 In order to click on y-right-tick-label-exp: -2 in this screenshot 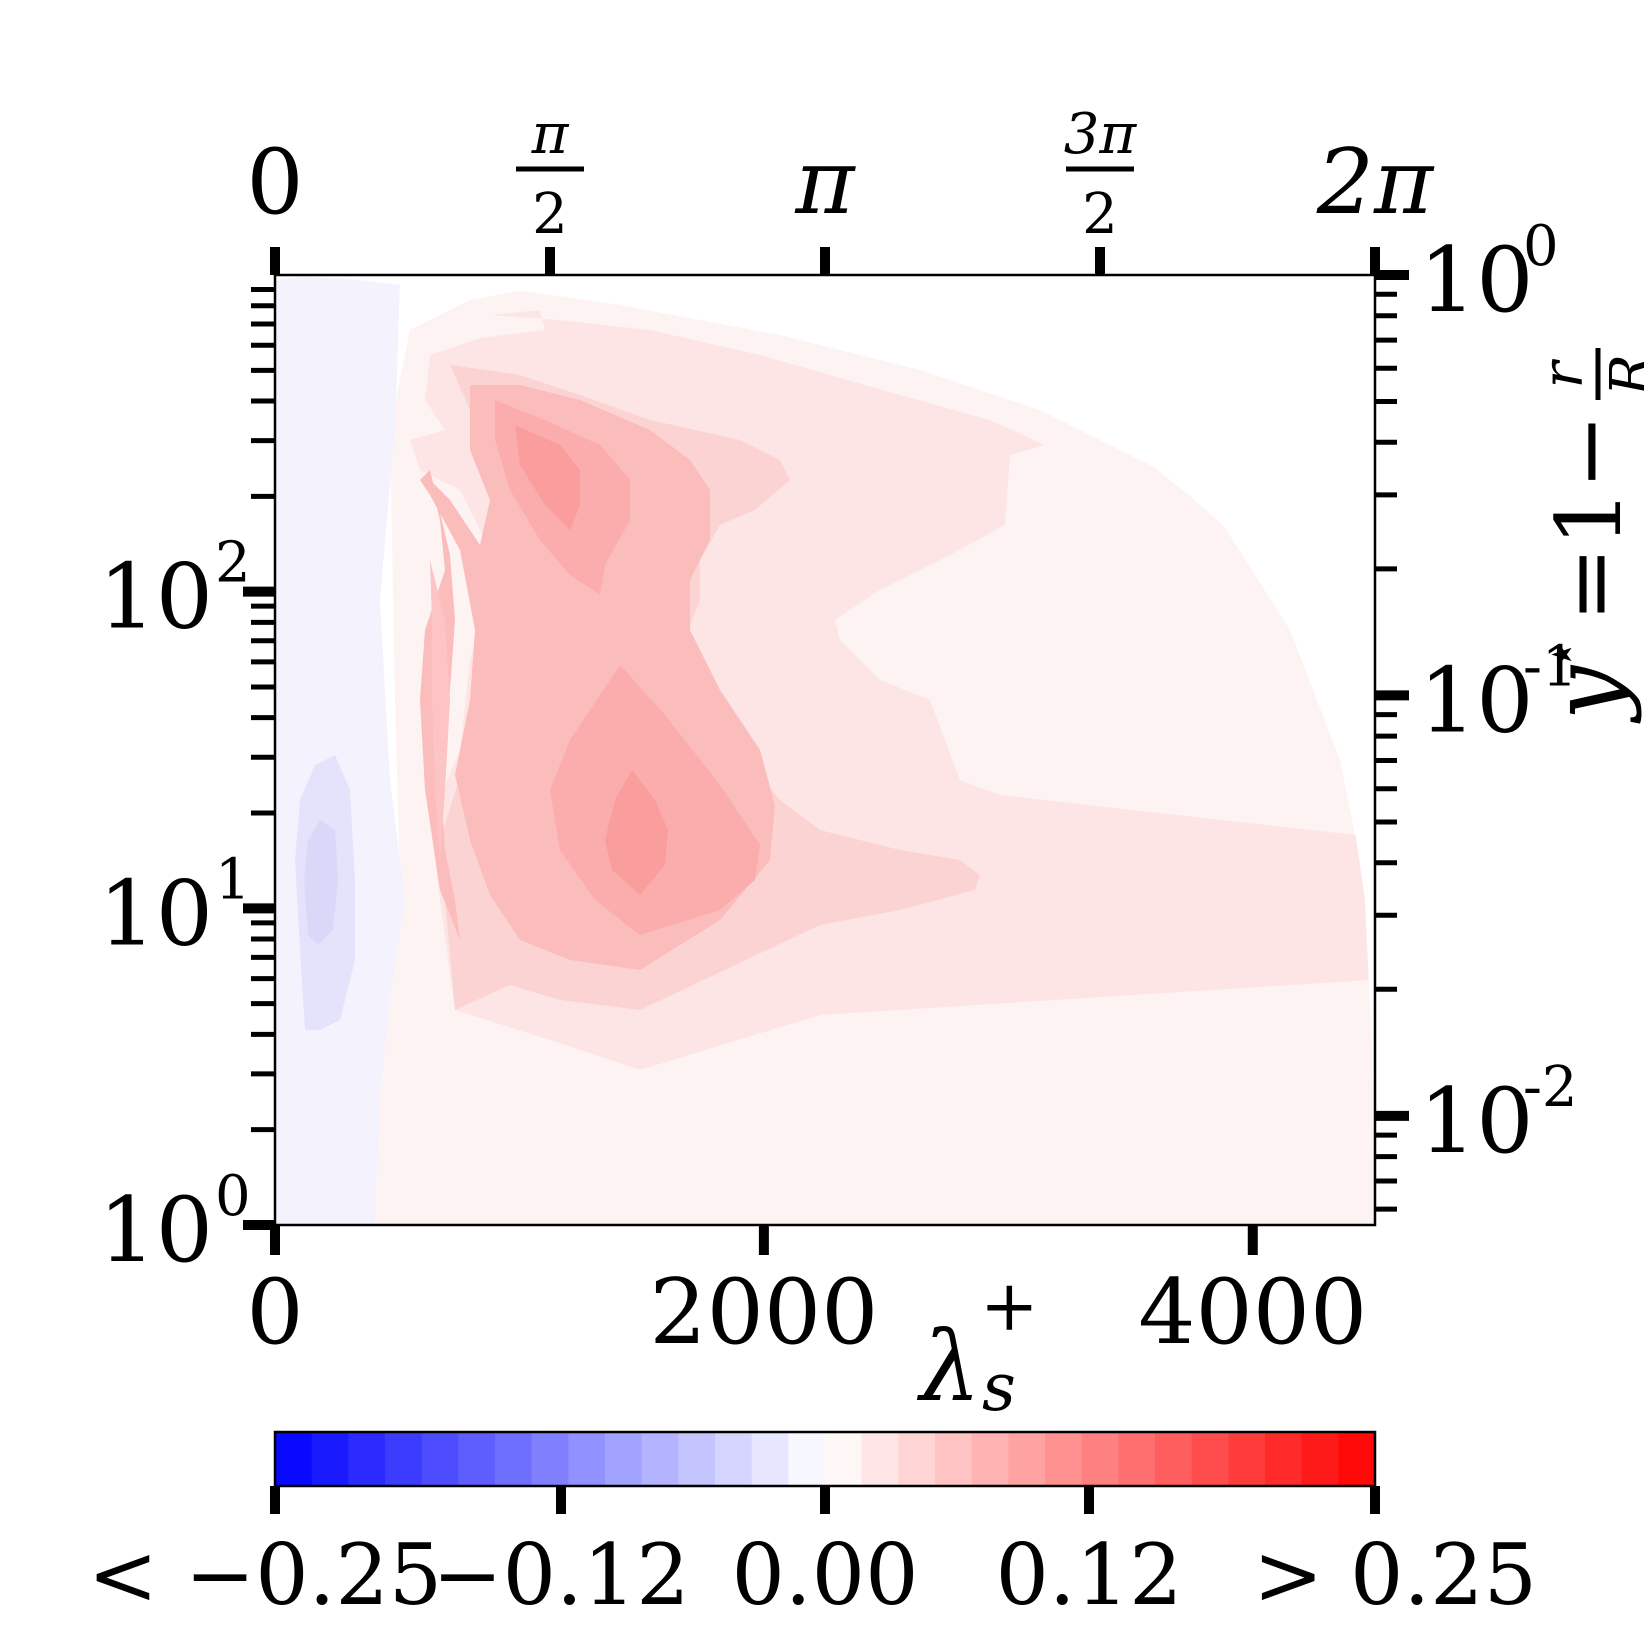, I will do `click(1550, 1087)`.